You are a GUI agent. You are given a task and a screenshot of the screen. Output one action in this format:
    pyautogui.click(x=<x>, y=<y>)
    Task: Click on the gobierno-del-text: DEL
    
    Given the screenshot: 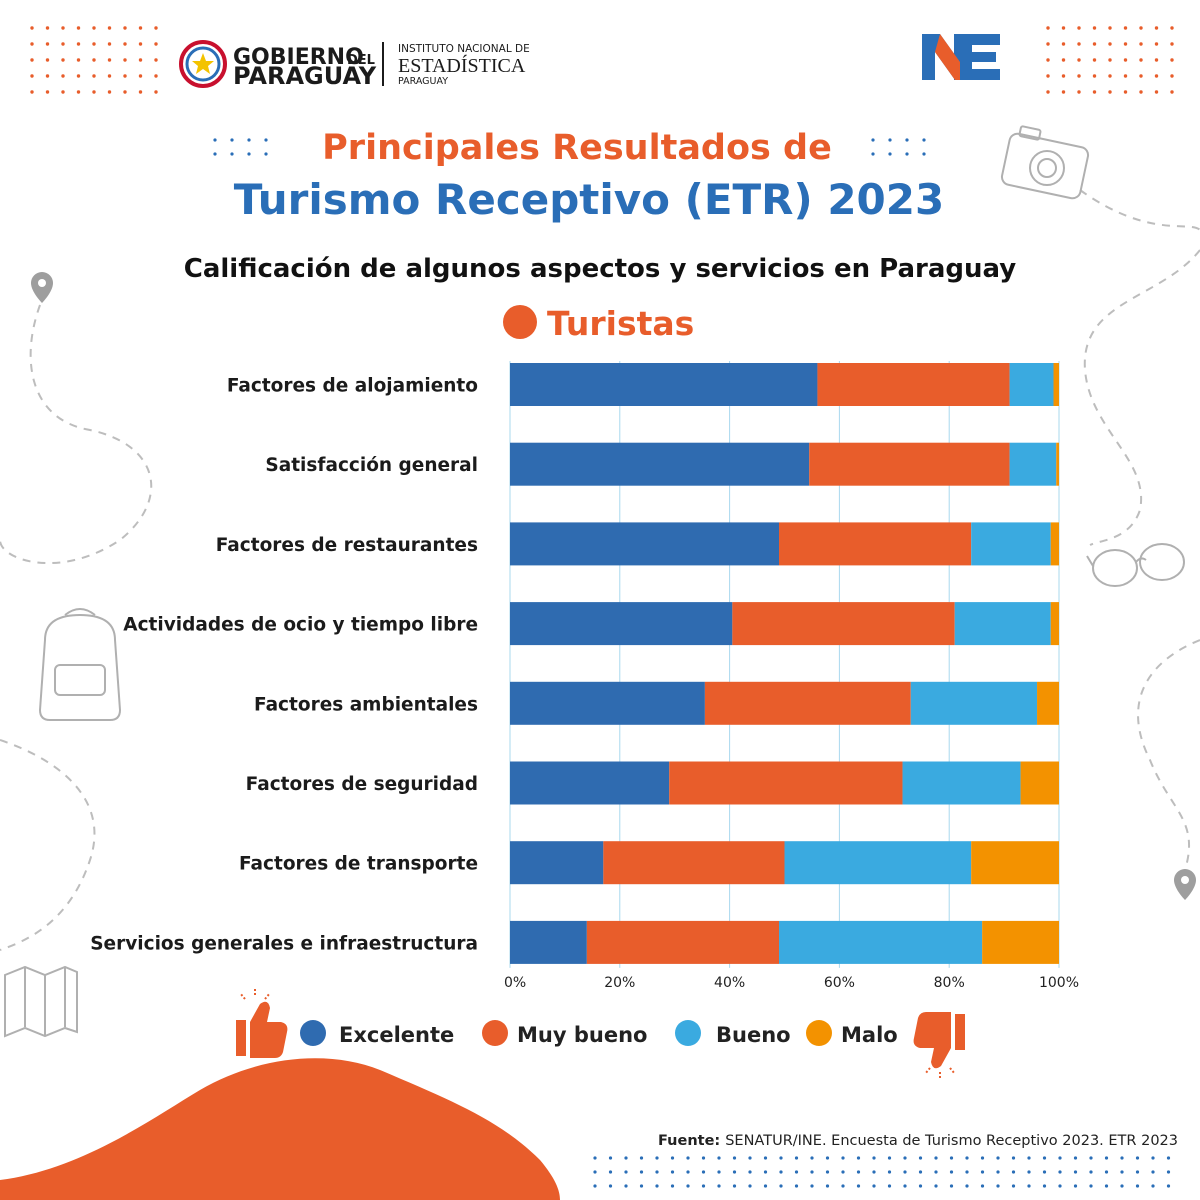 What is the action you would take?
    pyautogui.click(x=361, y=60)
    